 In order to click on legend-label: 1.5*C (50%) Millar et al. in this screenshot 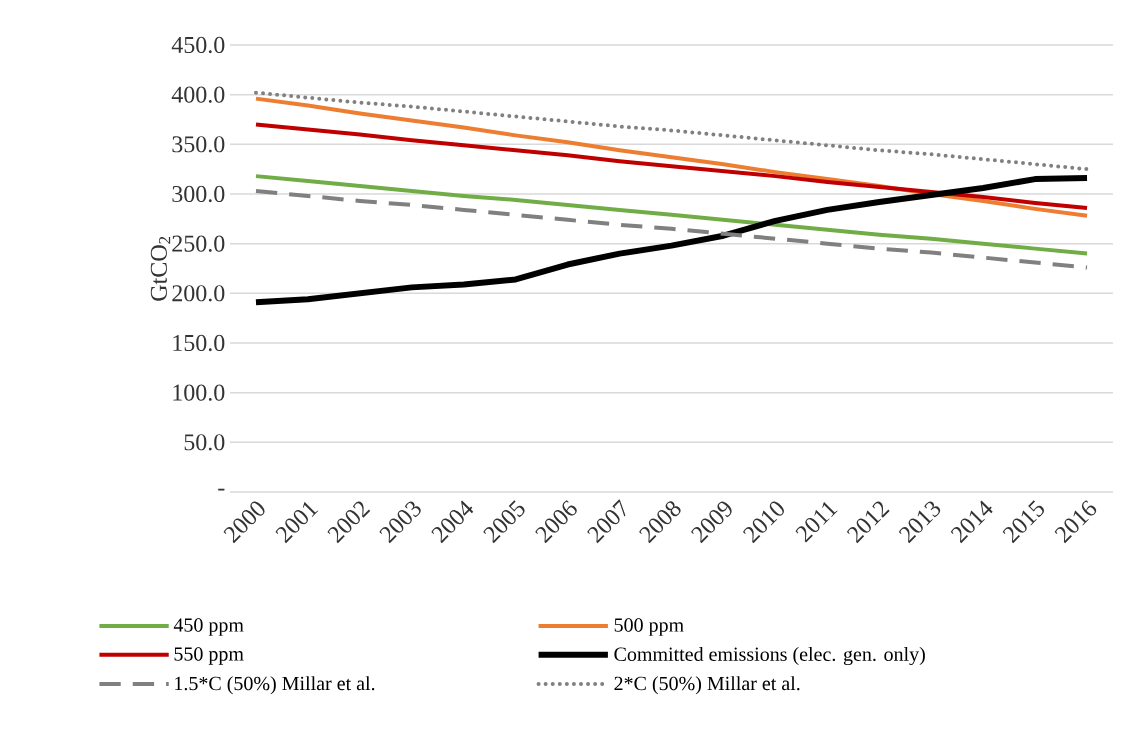, I will do `click(275, 685)`.